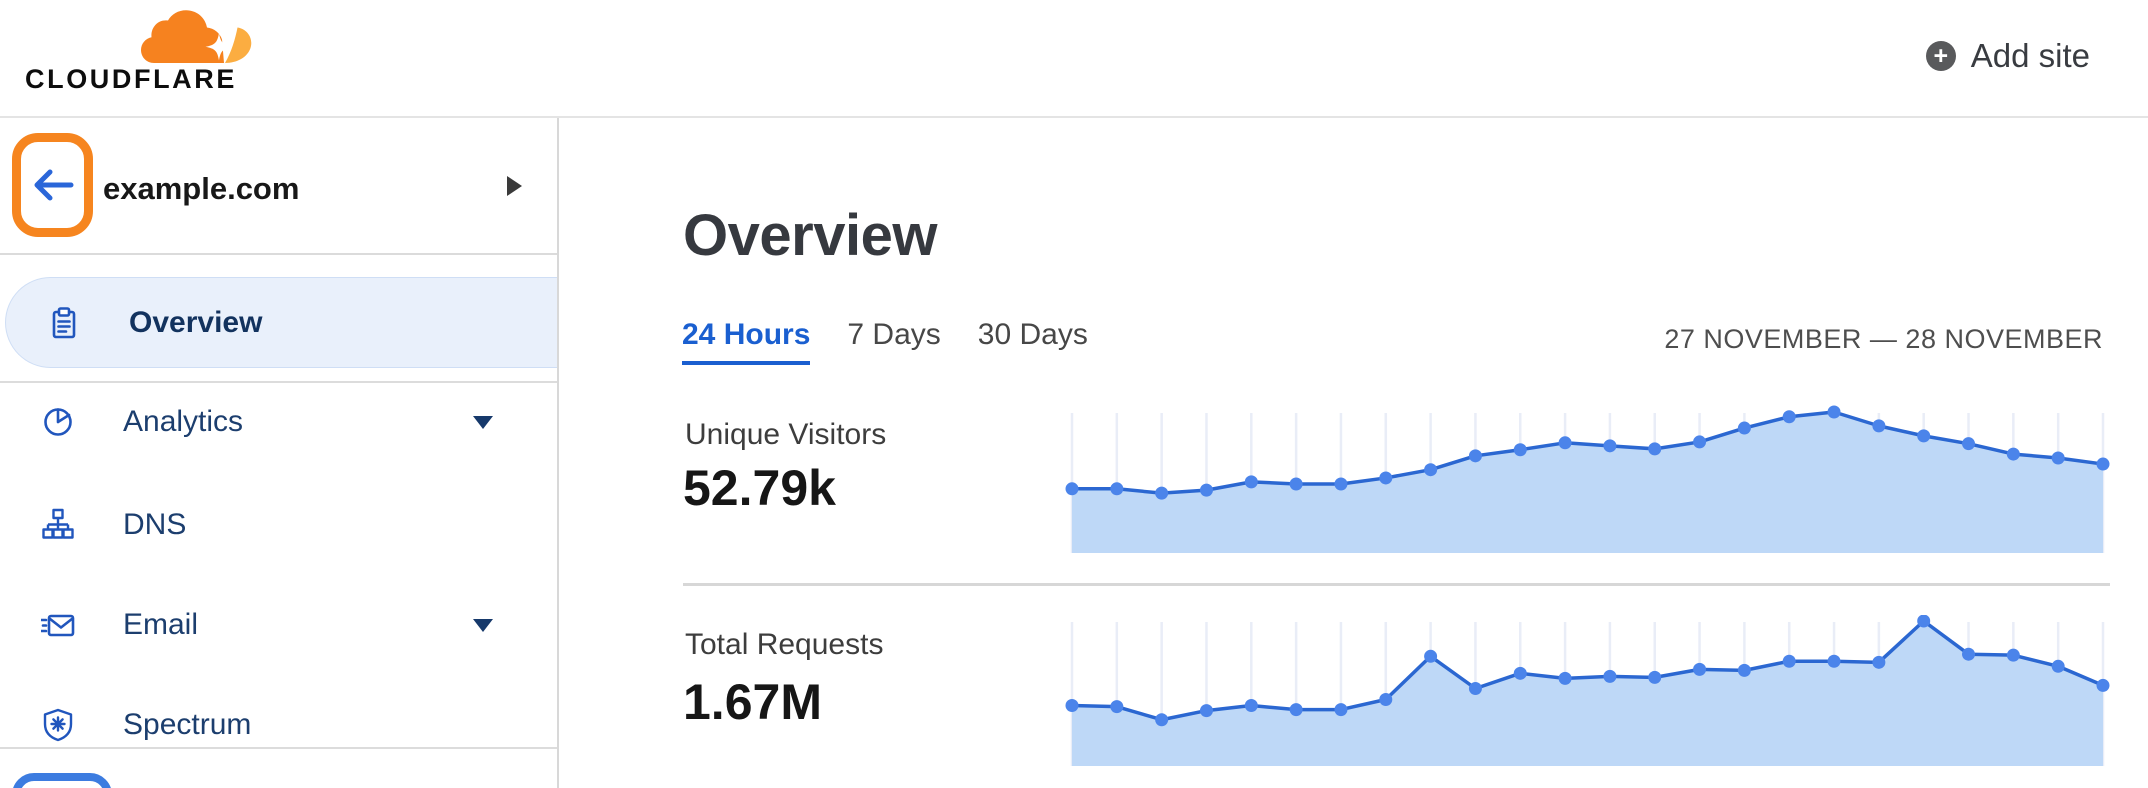  What do you see at coordinates (196, 37) in the screenshot?
I see `cloudflare-cloud-icon` at bounding box center [196, 37].